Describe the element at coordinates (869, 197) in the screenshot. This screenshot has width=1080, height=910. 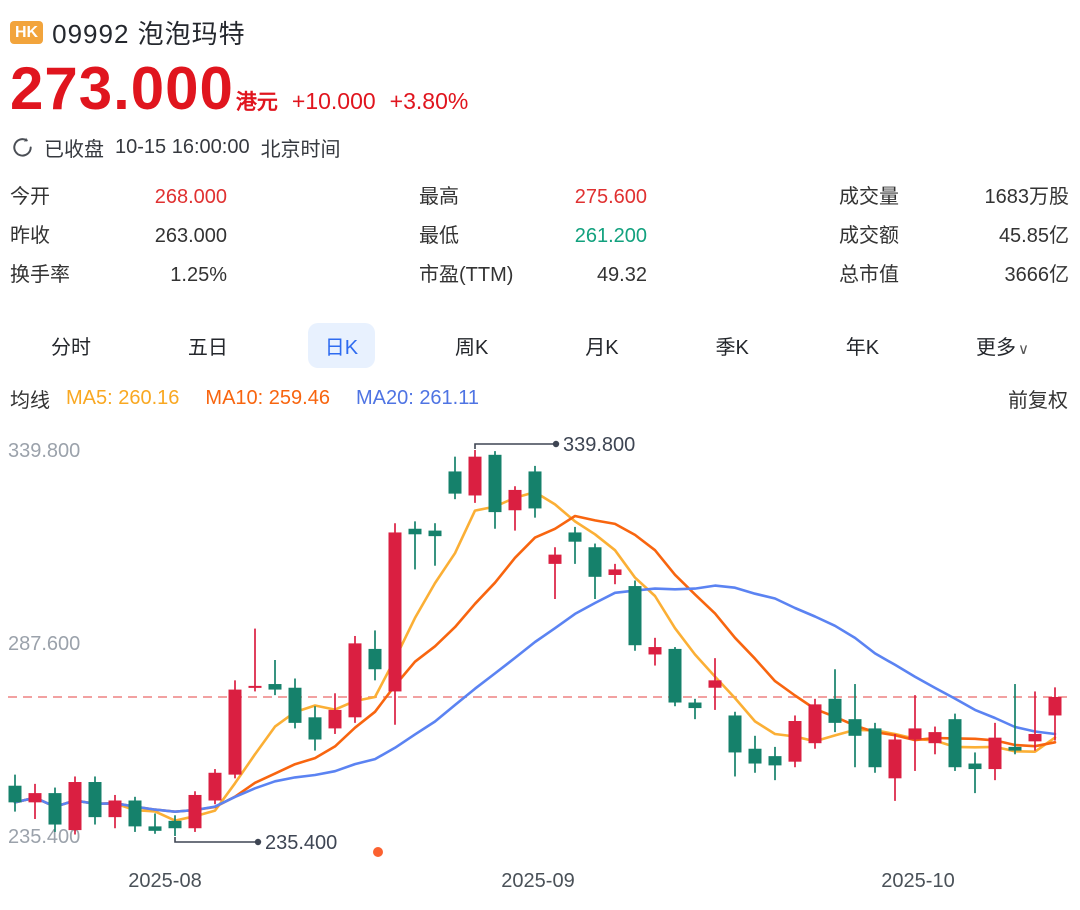
I see `stat-volume-label: 成交量` at that location.